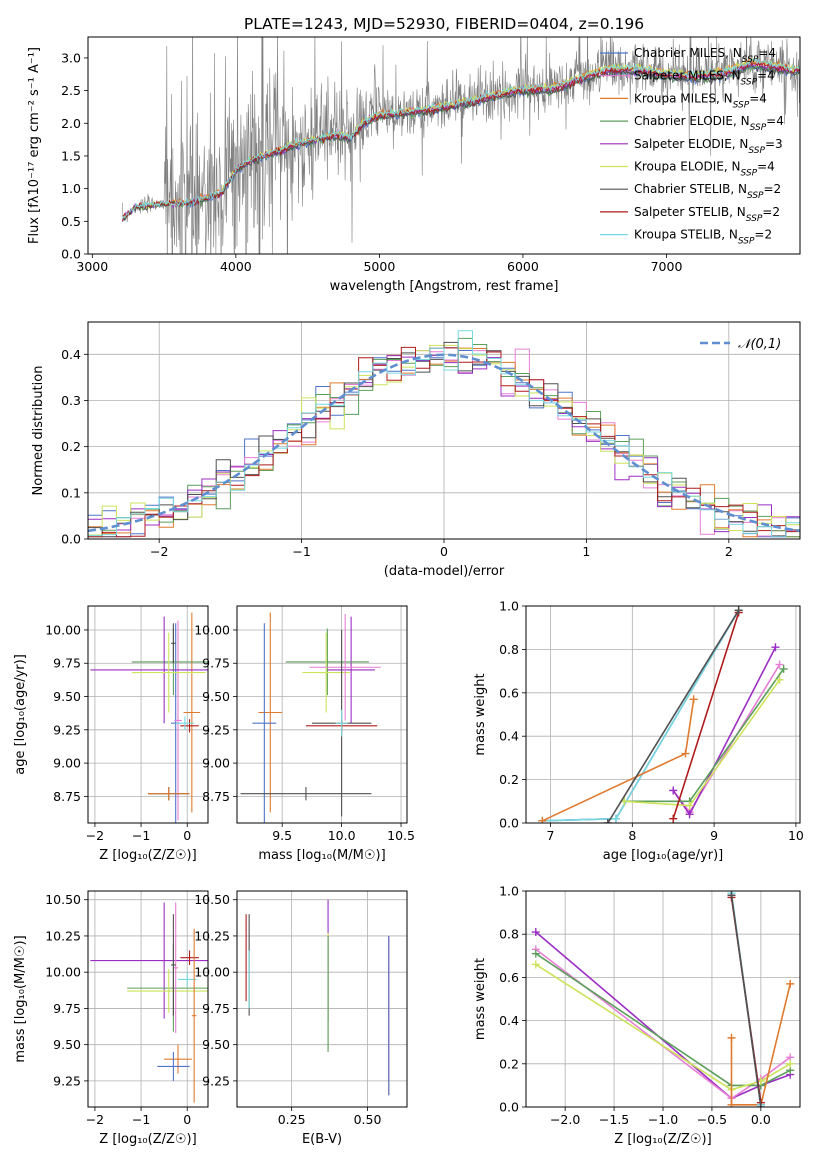 This screenshot has height=1174, width=819. Describe the element at coordinates (444, 571) in the screenshot. I see `x-axis-label: (data-model)/error` at that location.